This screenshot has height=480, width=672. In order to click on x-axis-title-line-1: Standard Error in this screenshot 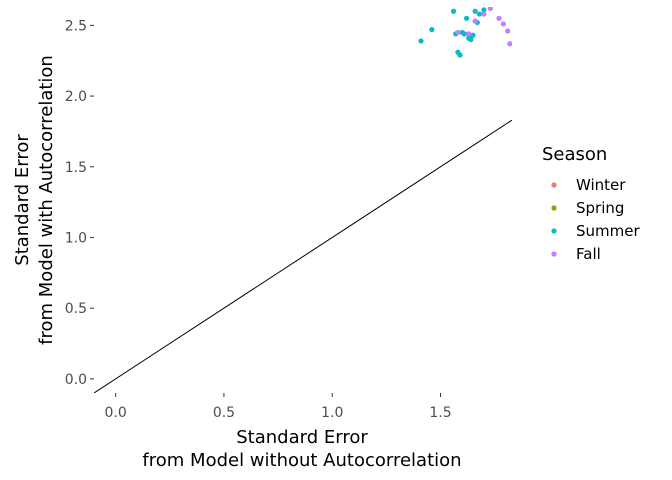, I will do `click(302, 437)`.